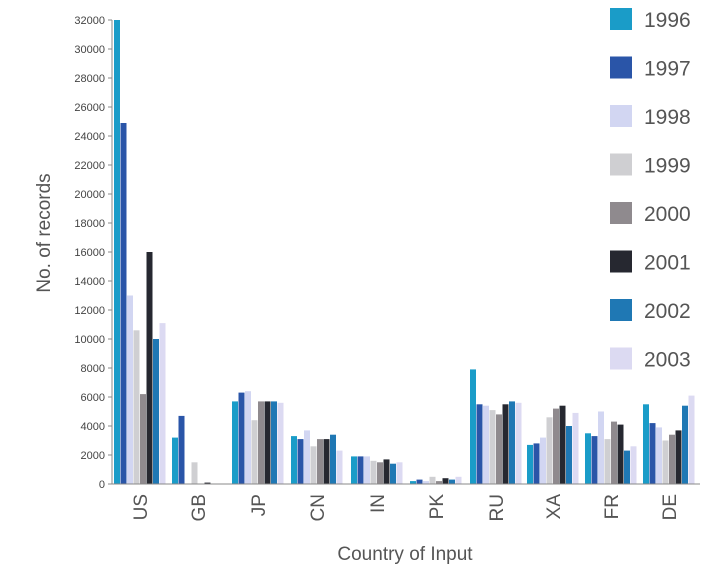 This screenshot has width=708, height=569. I want to click on y-tick-label: 0, so click(102, 485).